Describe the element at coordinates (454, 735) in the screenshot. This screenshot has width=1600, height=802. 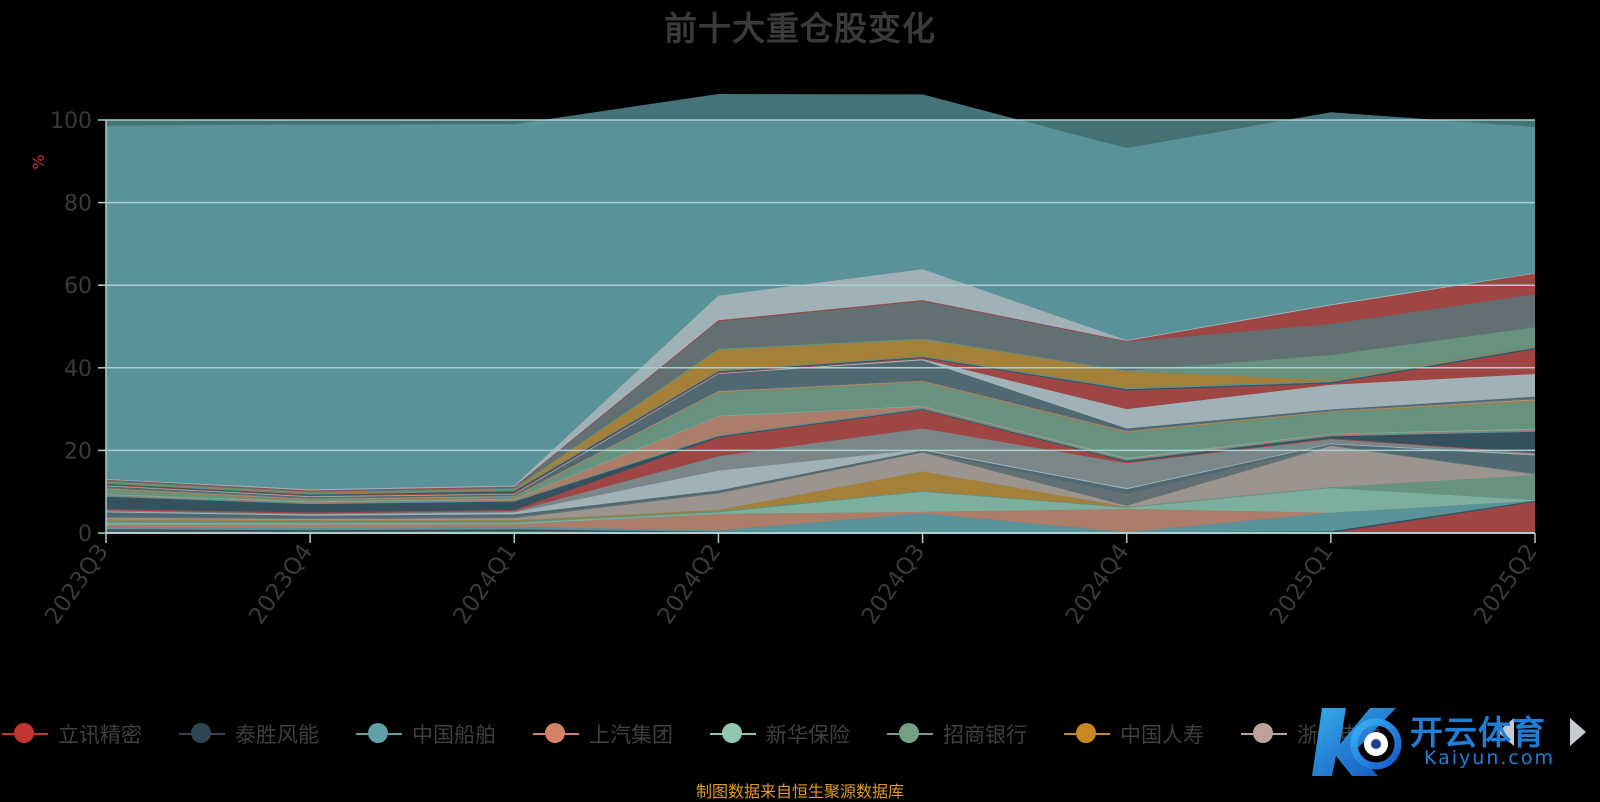
I see `legend-item-label: 中国船舶` at that location.